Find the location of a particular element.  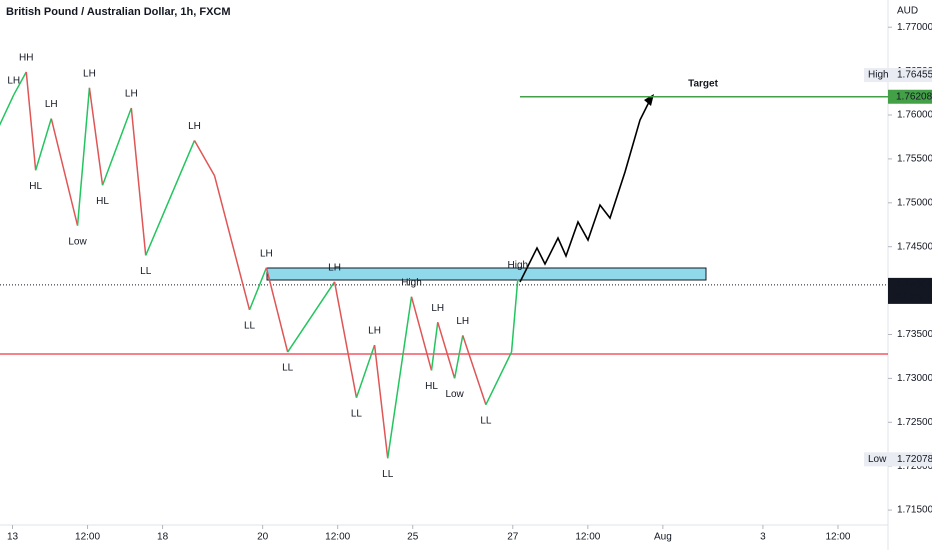

axis-unit: AUD is located at coordinates (907, 11).